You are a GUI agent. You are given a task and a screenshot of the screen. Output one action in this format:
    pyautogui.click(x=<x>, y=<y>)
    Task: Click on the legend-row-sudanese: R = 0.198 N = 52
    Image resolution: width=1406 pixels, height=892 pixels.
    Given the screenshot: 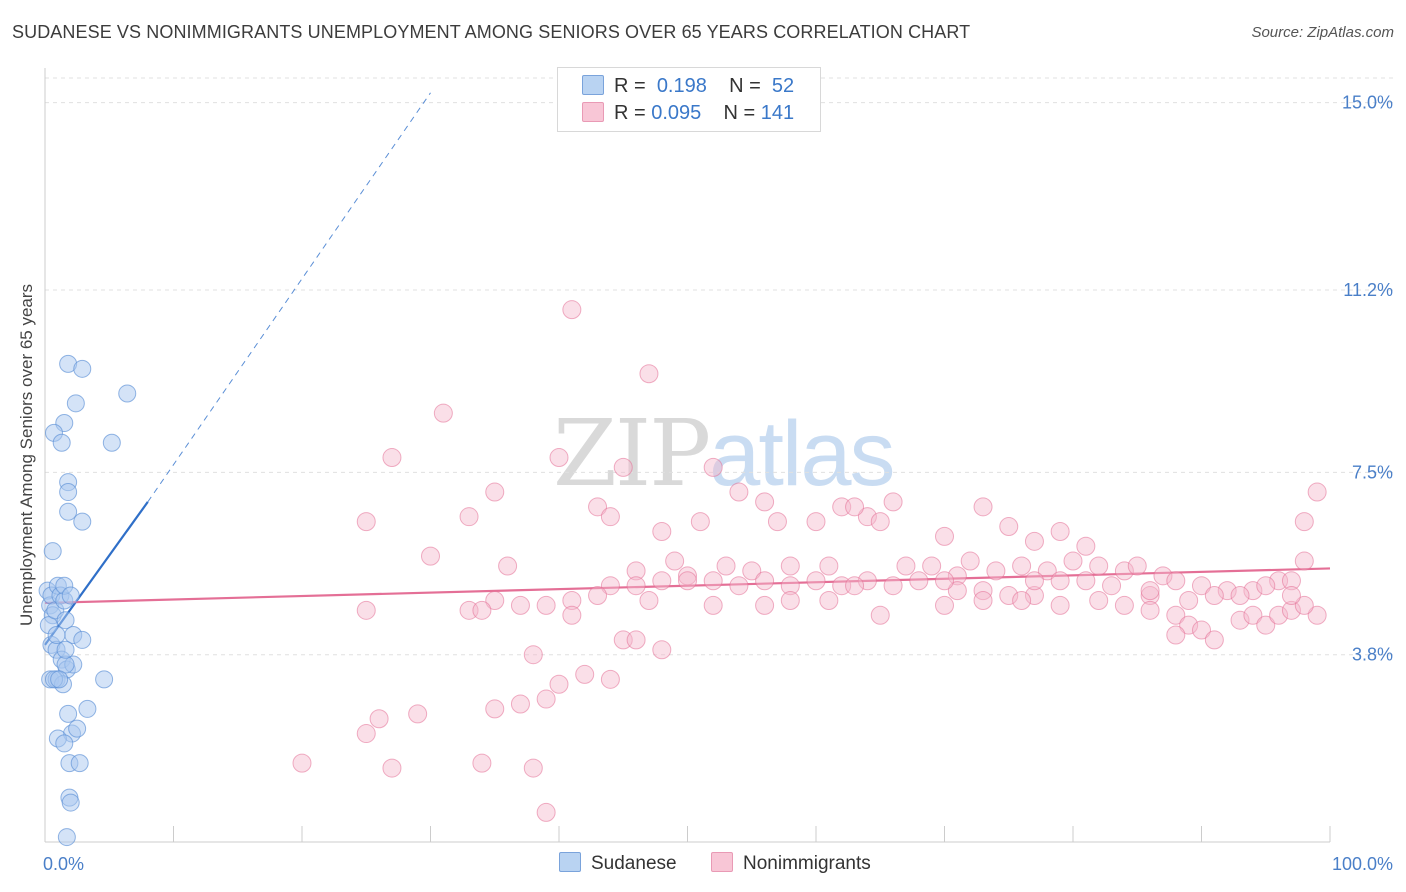 What is the action you would take?
    pyautogui.click(x=688, y=87)
    